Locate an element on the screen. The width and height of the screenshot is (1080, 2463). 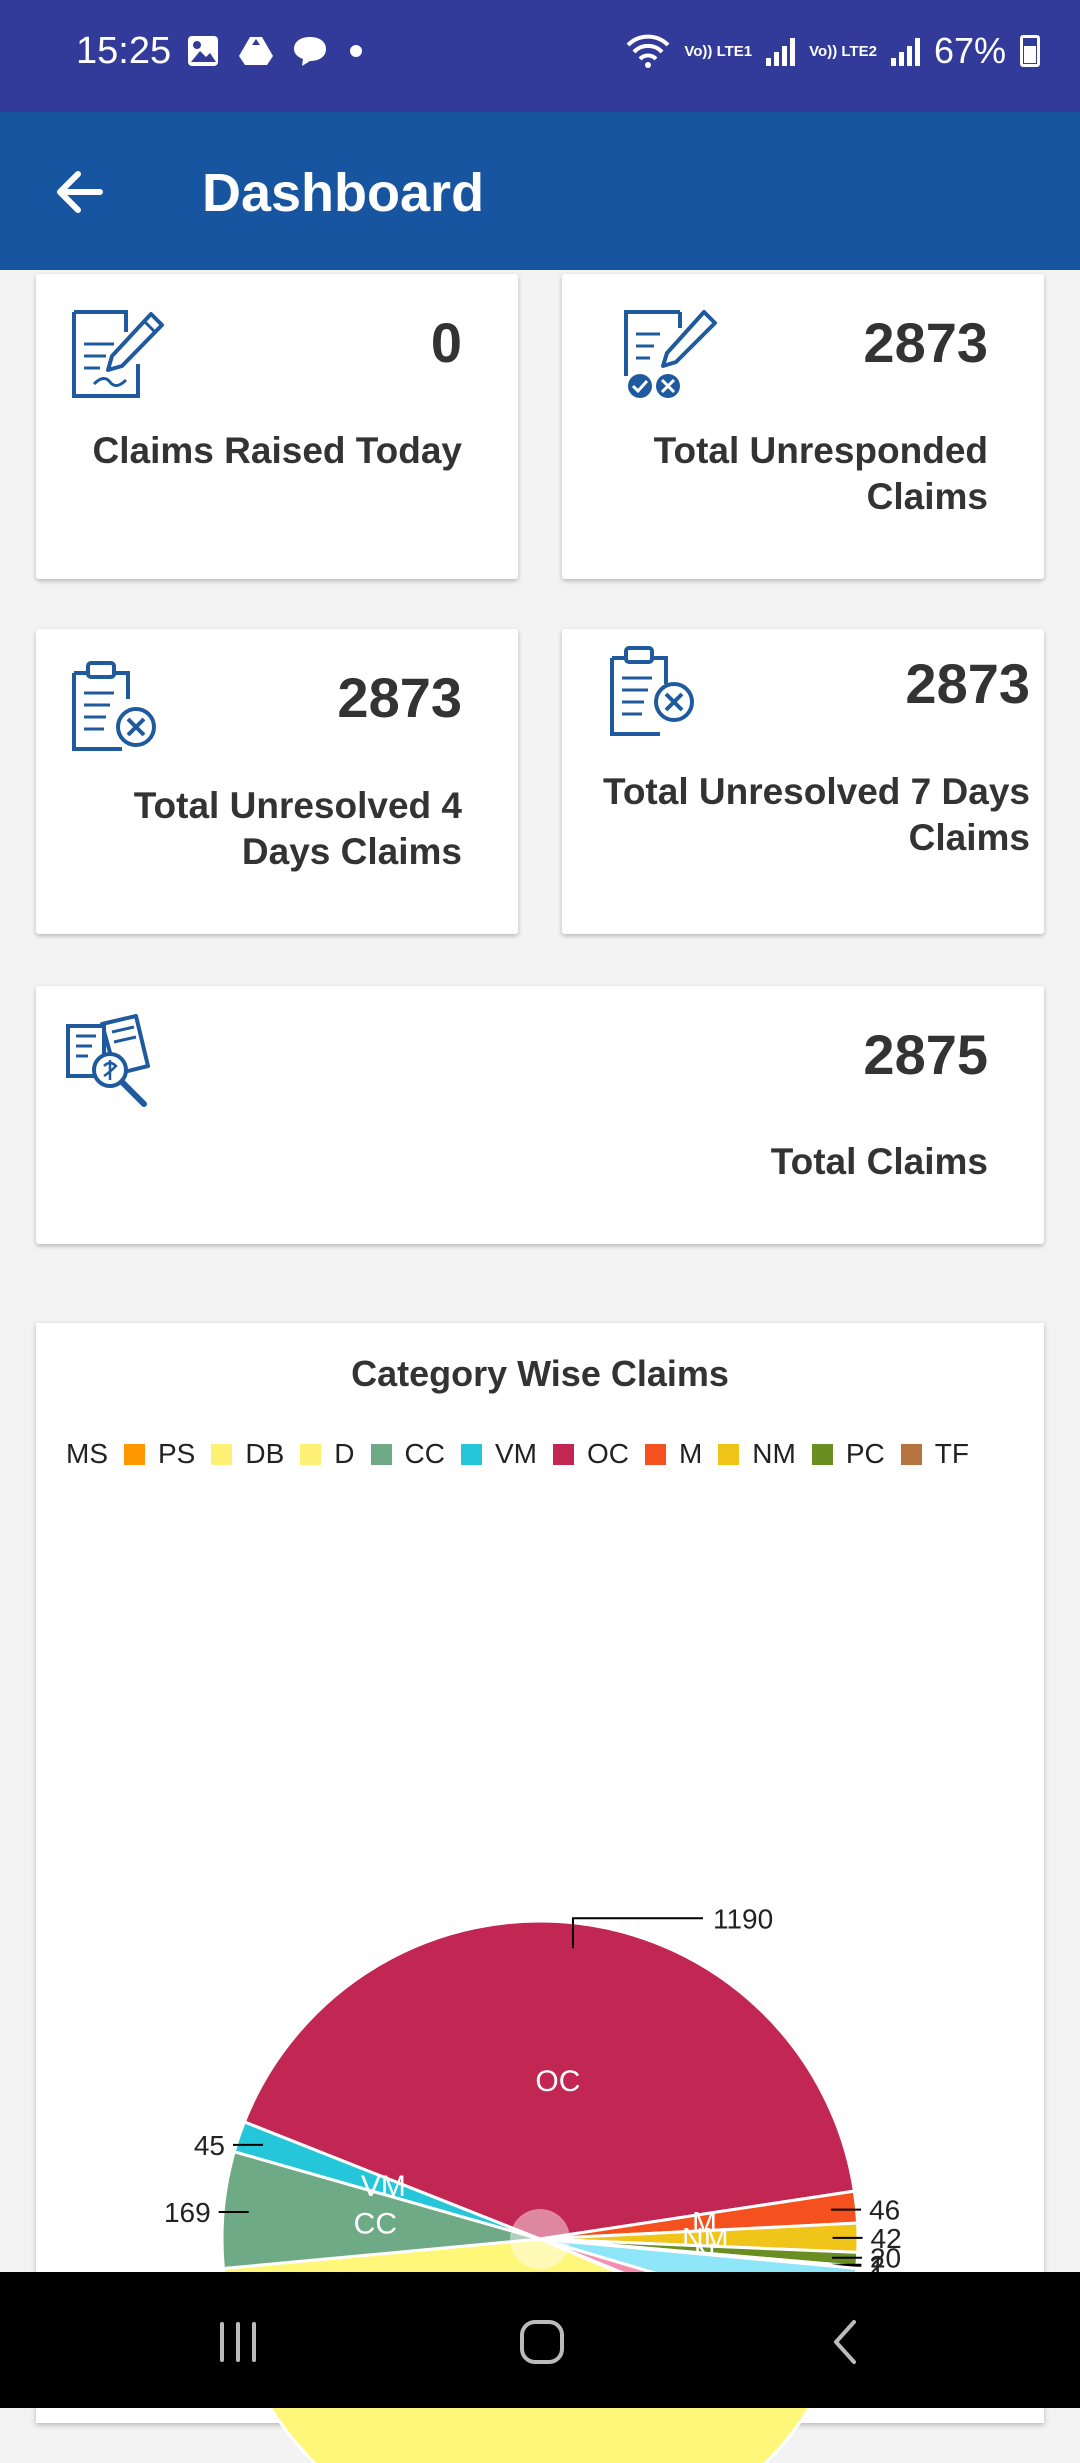
wifi-icon is located at coordinates (648, 51).